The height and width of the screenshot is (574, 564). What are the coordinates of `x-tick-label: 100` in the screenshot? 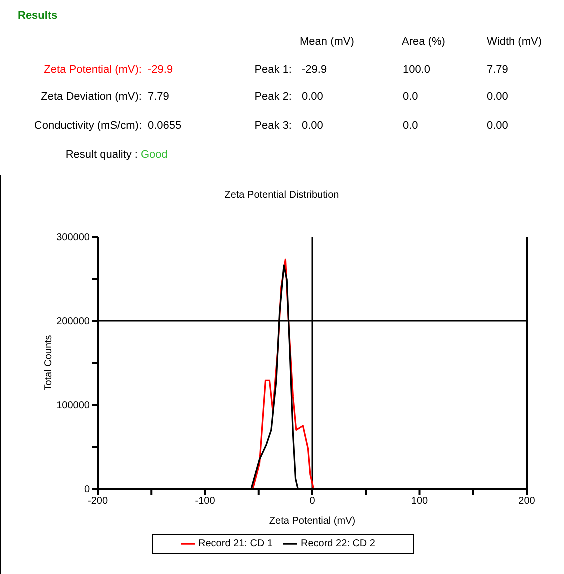 It's located at (420, 502).